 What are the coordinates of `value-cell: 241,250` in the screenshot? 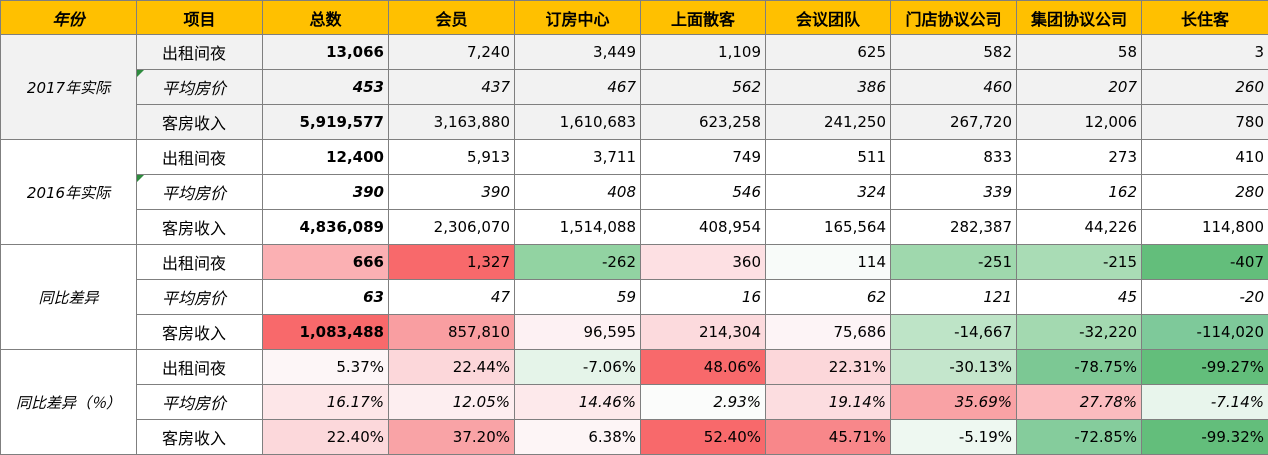 It's located at (828, 122).